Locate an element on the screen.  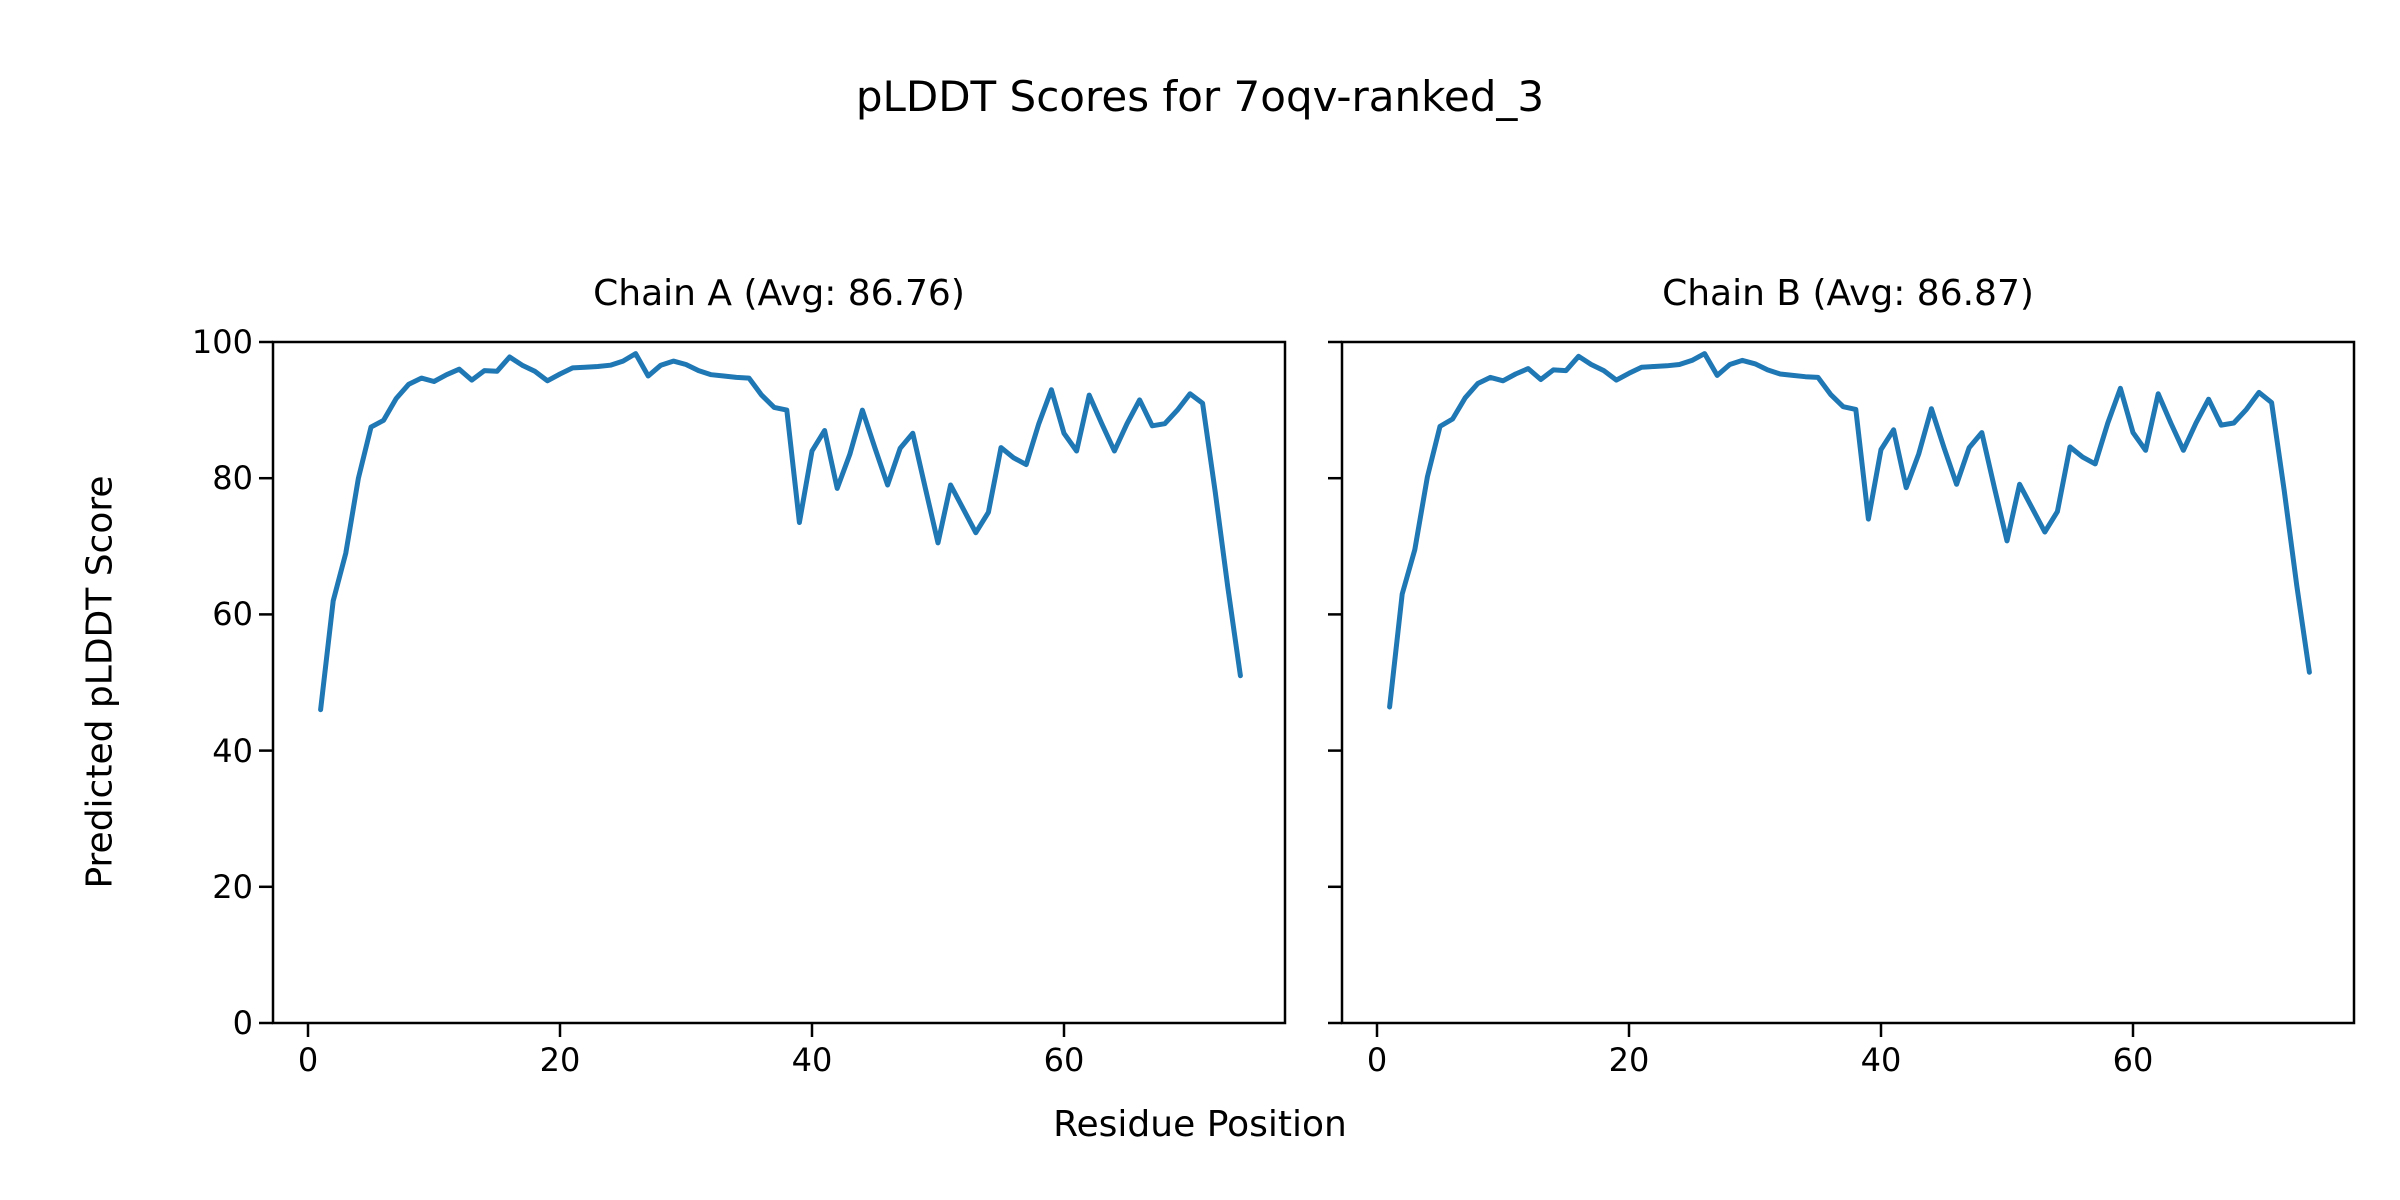
x-tick-label-b-40: 40 is located at coordinates (1881, 1060).